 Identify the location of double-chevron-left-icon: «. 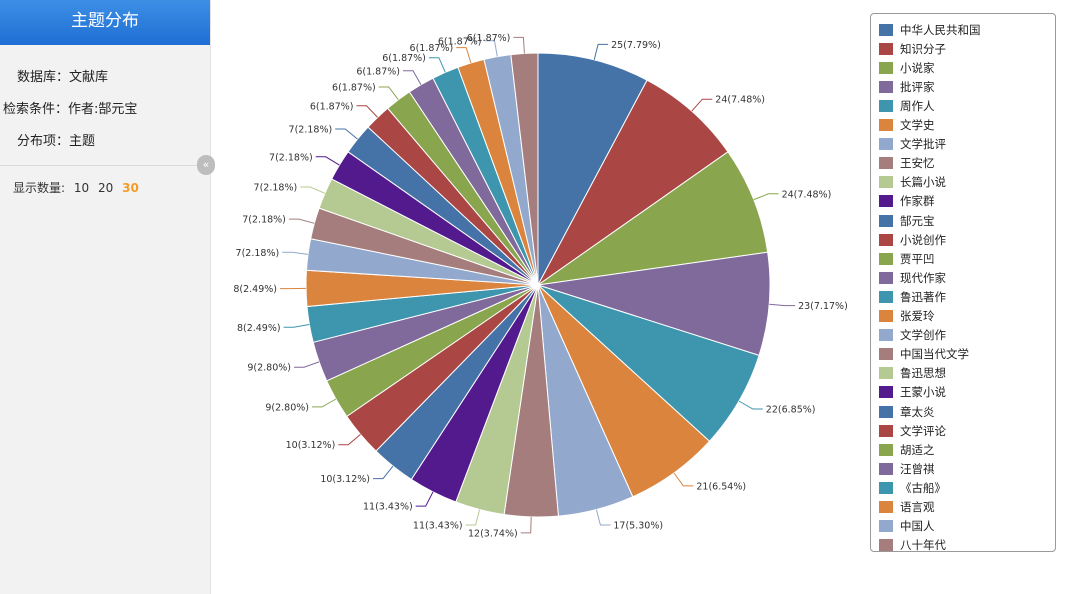
(206, 164).